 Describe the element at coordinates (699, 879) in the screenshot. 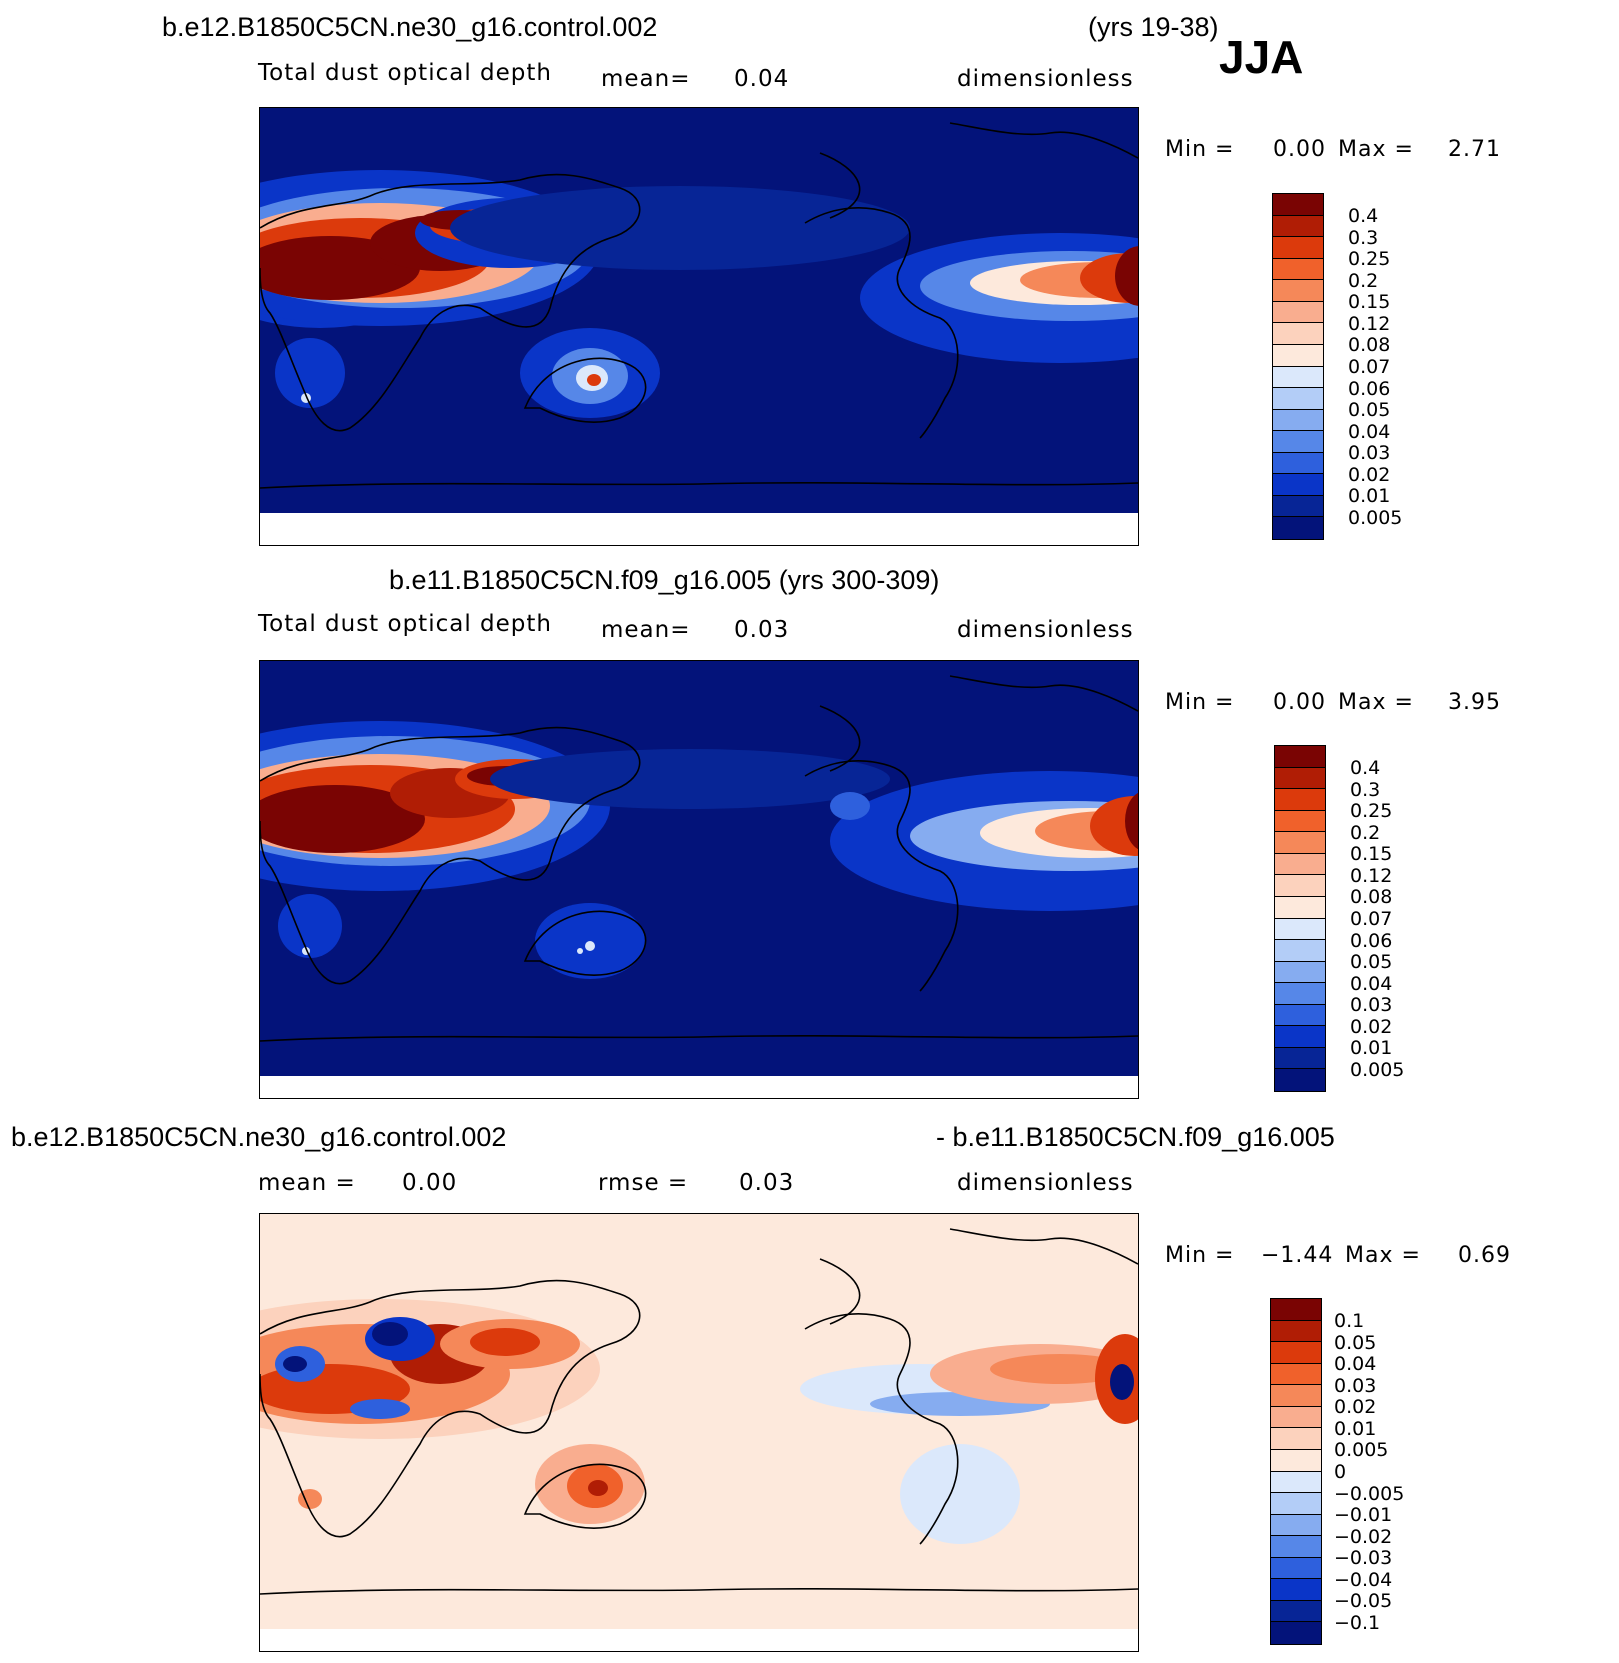

I see `panel2-map` at that location.